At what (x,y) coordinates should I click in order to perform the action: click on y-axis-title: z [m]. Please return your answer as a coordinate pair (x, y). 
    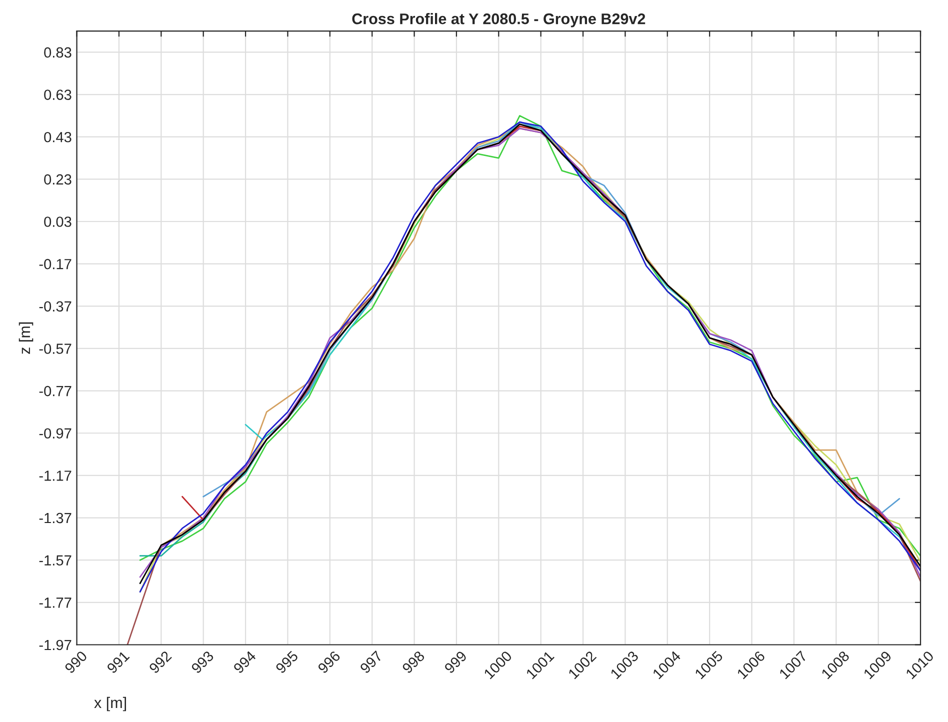
    Looking at the image, I should click on (26, 338).